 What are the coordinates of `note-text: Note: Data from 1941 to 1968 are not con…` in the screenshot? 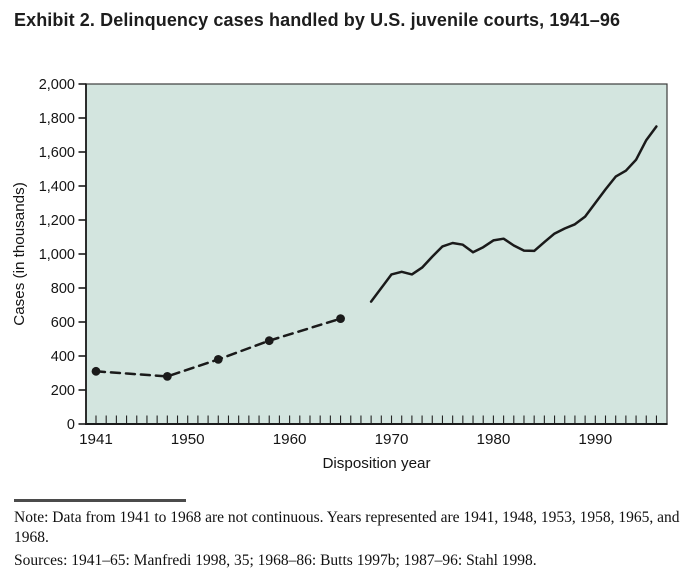 It's located at (347, 527).